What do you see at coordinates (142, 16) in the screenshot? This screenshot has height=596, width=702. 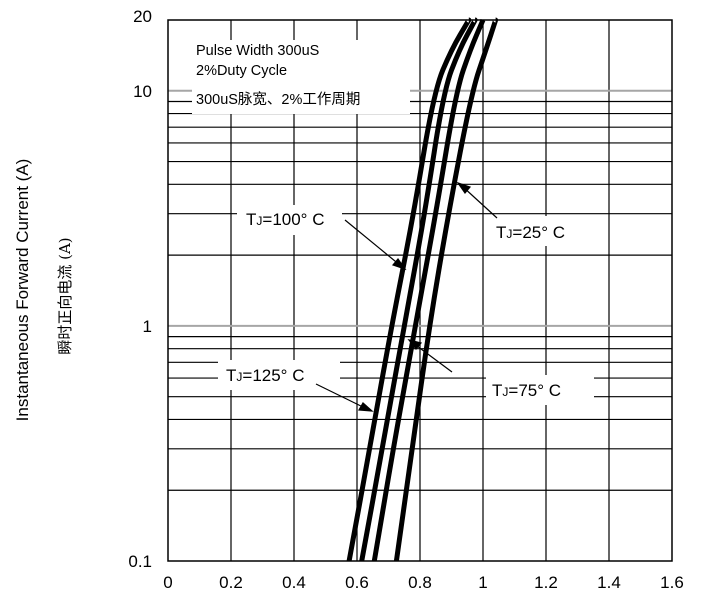 I see `y-tick-label: 20` at bounding box center [142, 16].